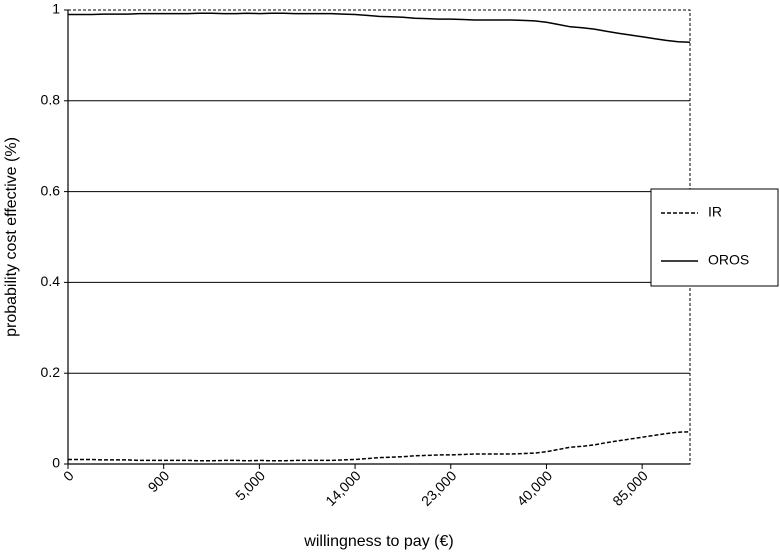 Image resolution: width=780 pixels, height=553 pixels. Describe the element at coordinates (159, 481) in the screenshot. I see `x-tick-label: 900` at that location.